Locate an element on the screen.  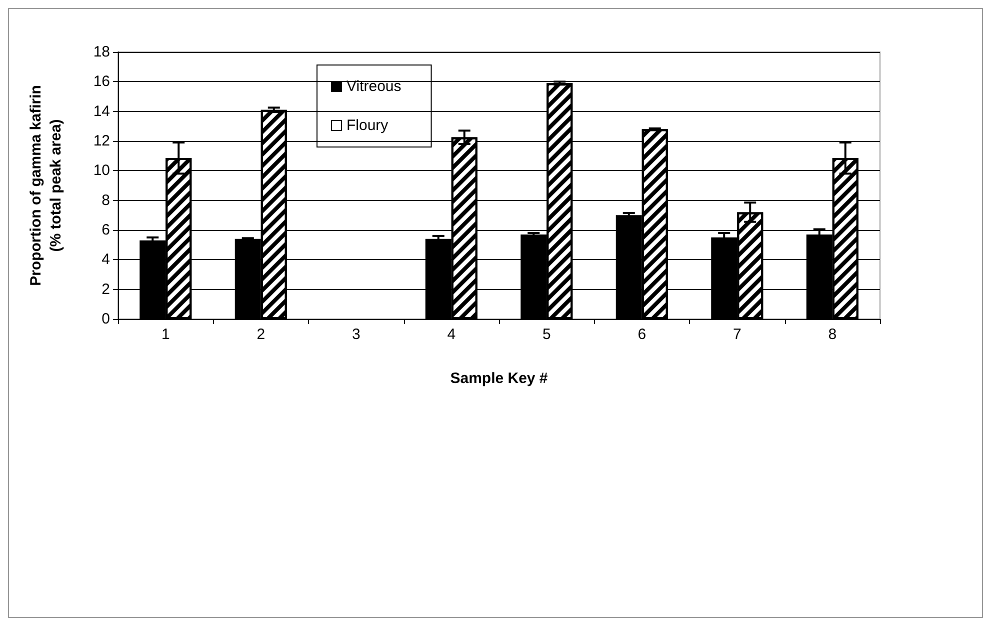
x-tick-label: 5 is located at coordinates (546, 334).